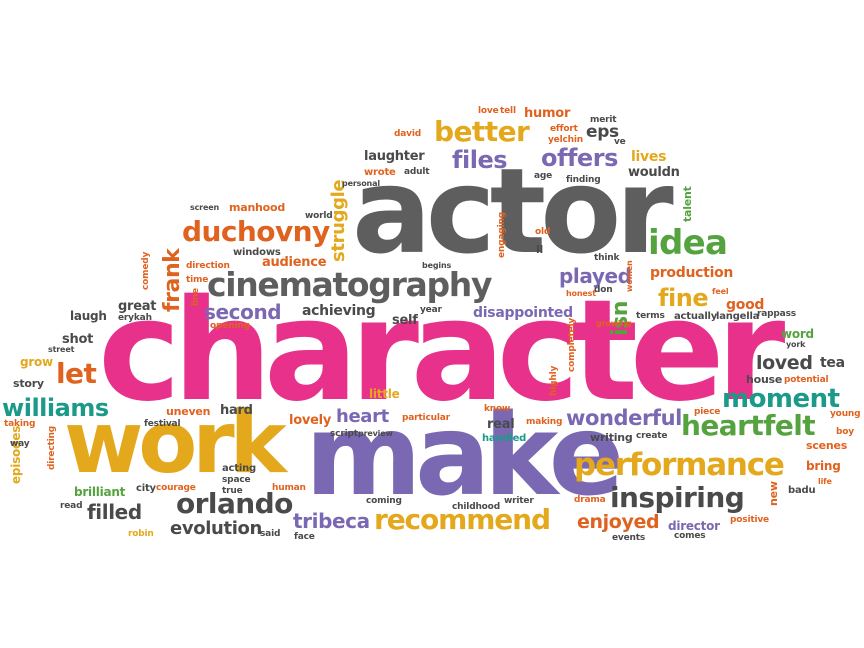 The image size is (864, 648). What do you see at coordinates (745, 305) in the screenshot?
I see `word-good: good` at bounding box center [745, 305].